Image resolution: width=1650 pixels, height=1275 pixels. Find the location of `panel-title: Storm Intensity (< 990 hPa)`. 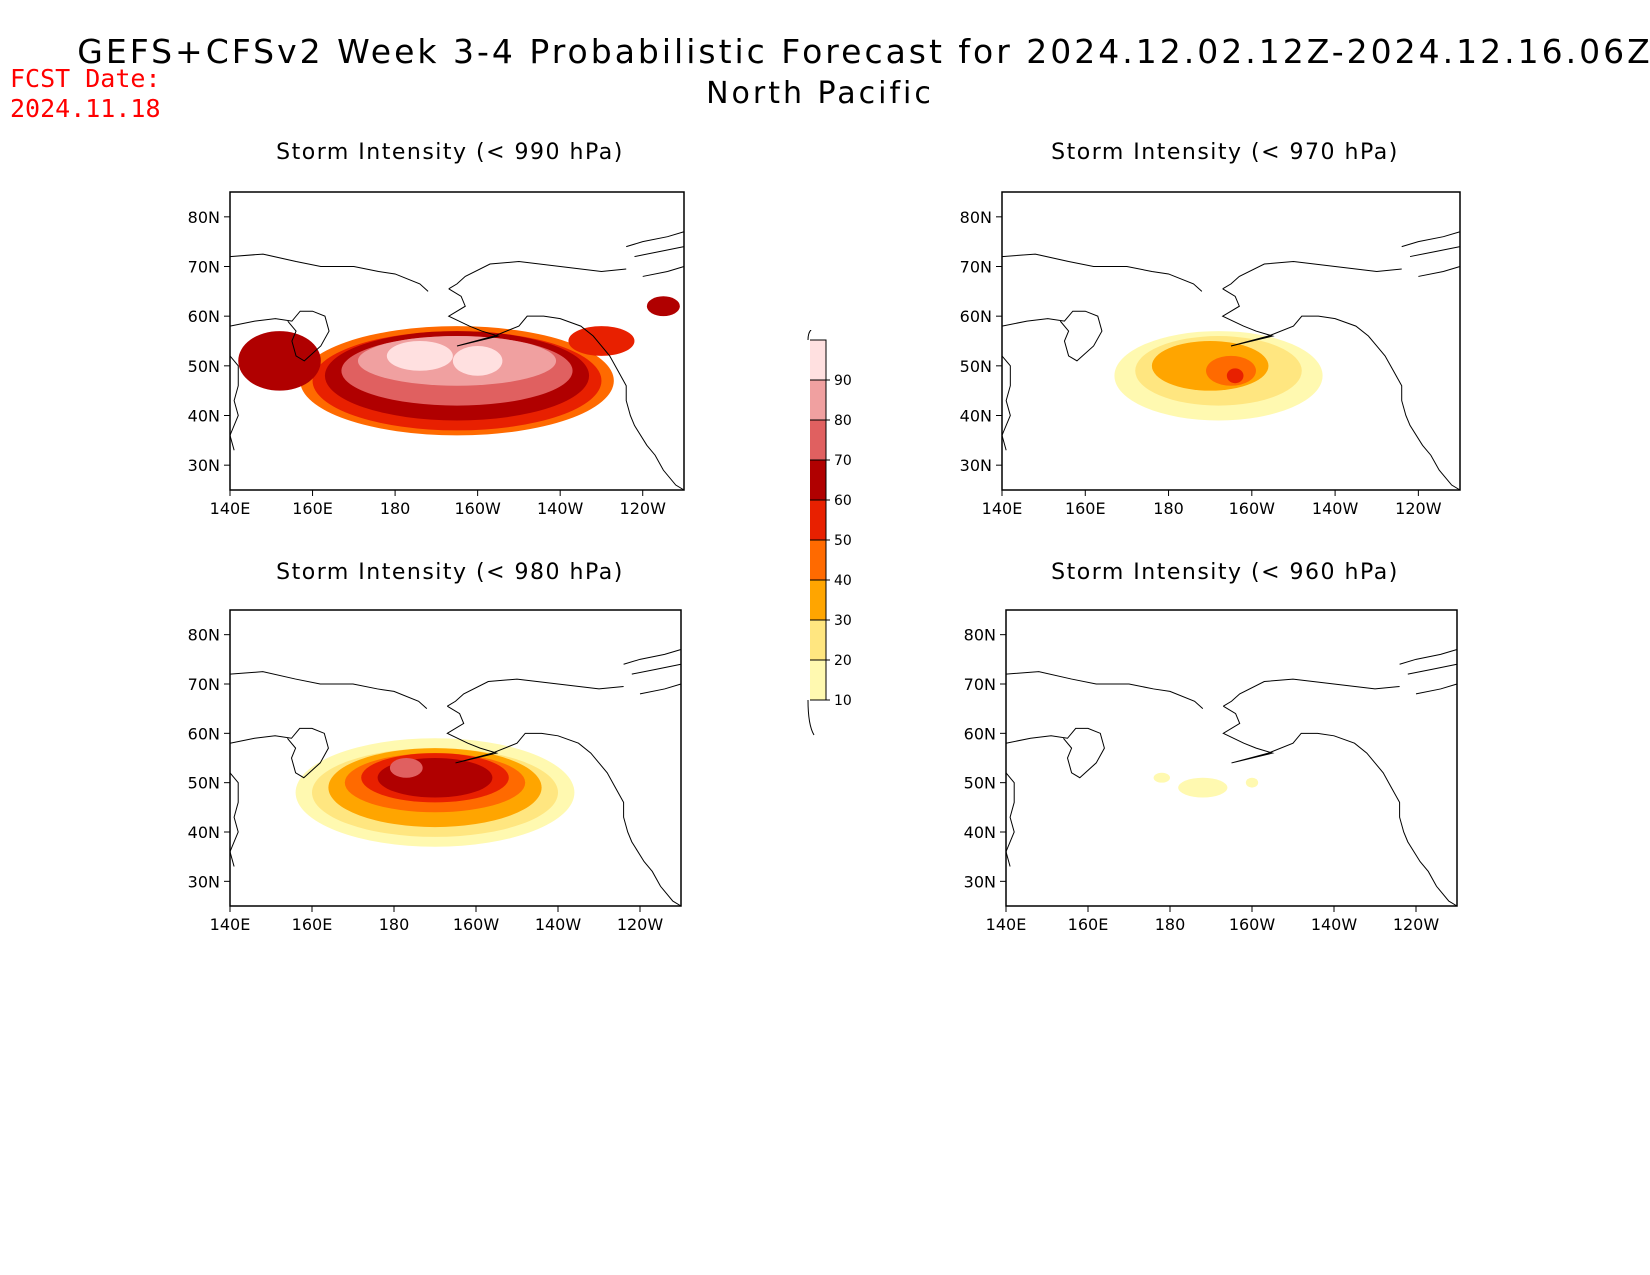

panel-title: Storm Intensity (< 990 hPa) is located at coordinates (450, 152).